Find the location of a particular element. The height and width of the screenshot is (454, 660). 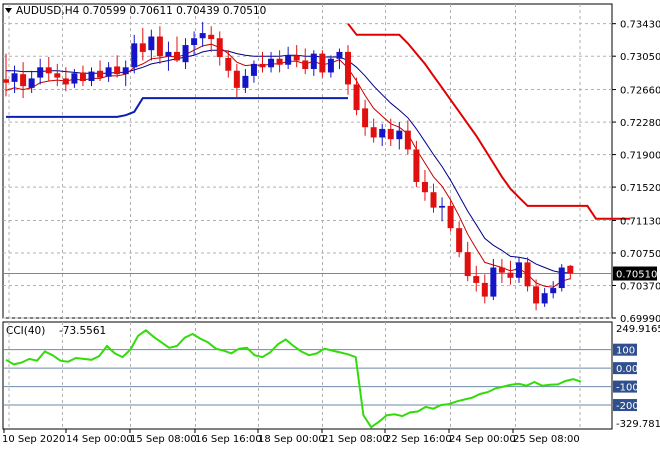

y-tick-label: 0.70750 is located at coordinates (640, 254).